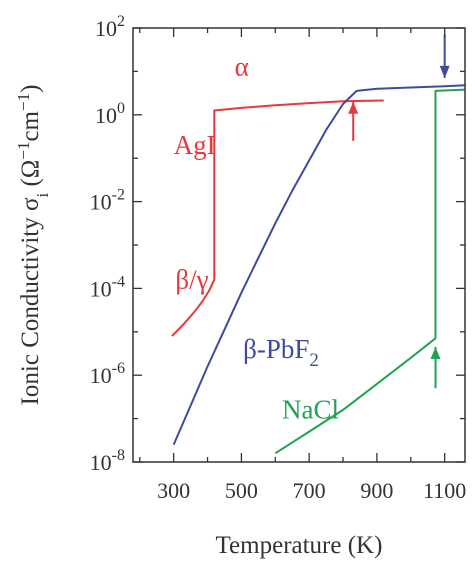 This screenshot has height=566, width=475. I want to click on y-axis-title-exp-2: −1, so click(23, 102).